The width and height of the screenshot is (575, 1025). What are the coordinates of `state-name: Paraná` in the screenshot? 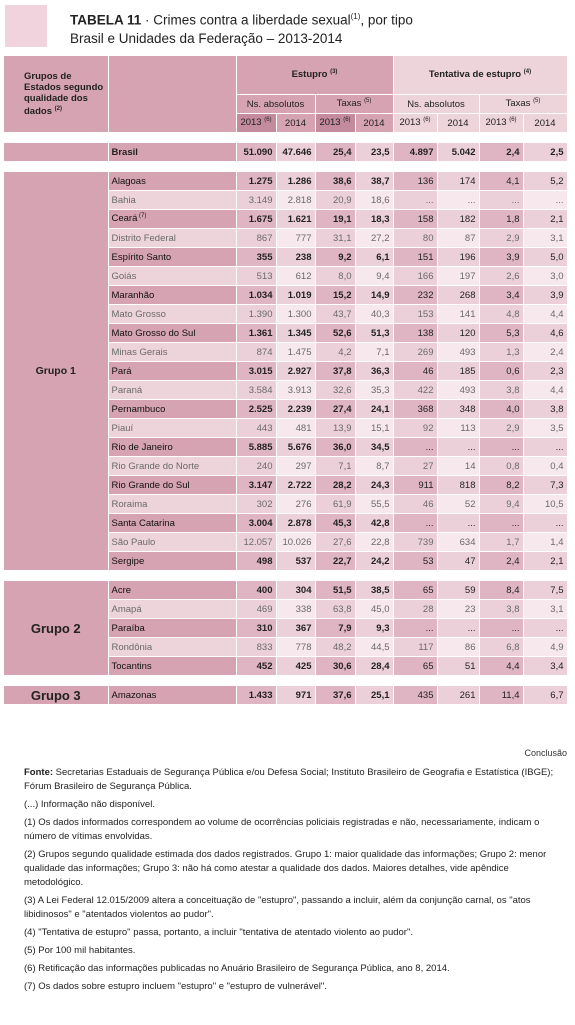 It's located at (172, 390).